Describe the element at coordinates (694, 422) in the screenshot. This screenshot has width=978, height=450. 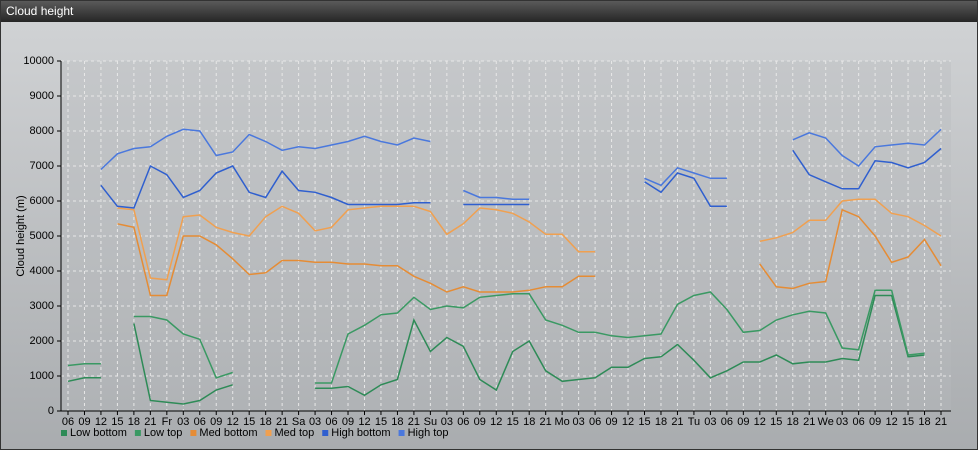
I see `x-tick-label: Tu` at that location.